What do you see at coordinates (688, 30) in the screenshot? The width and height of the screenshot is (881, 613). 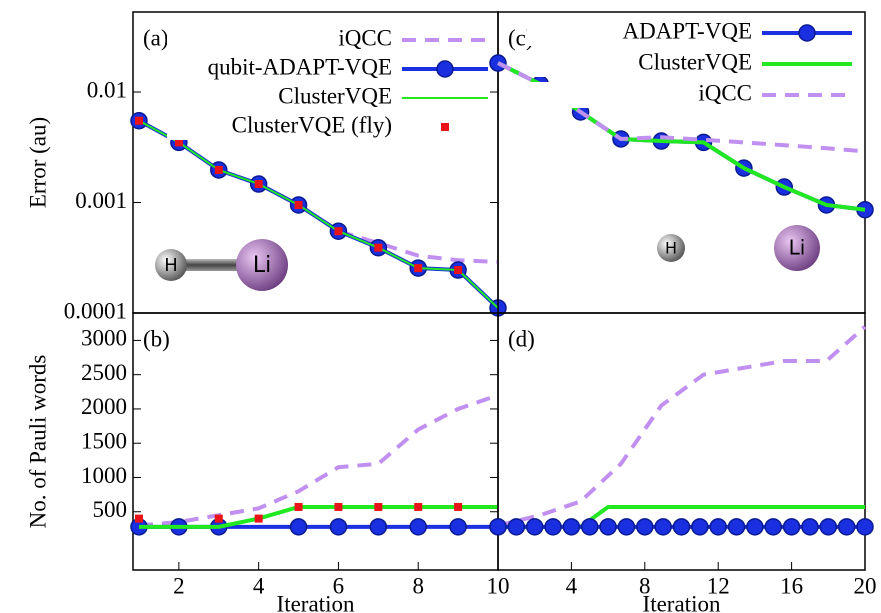 I see `legend-label: ADAPT-VQE` at bounding box center [688, 30].